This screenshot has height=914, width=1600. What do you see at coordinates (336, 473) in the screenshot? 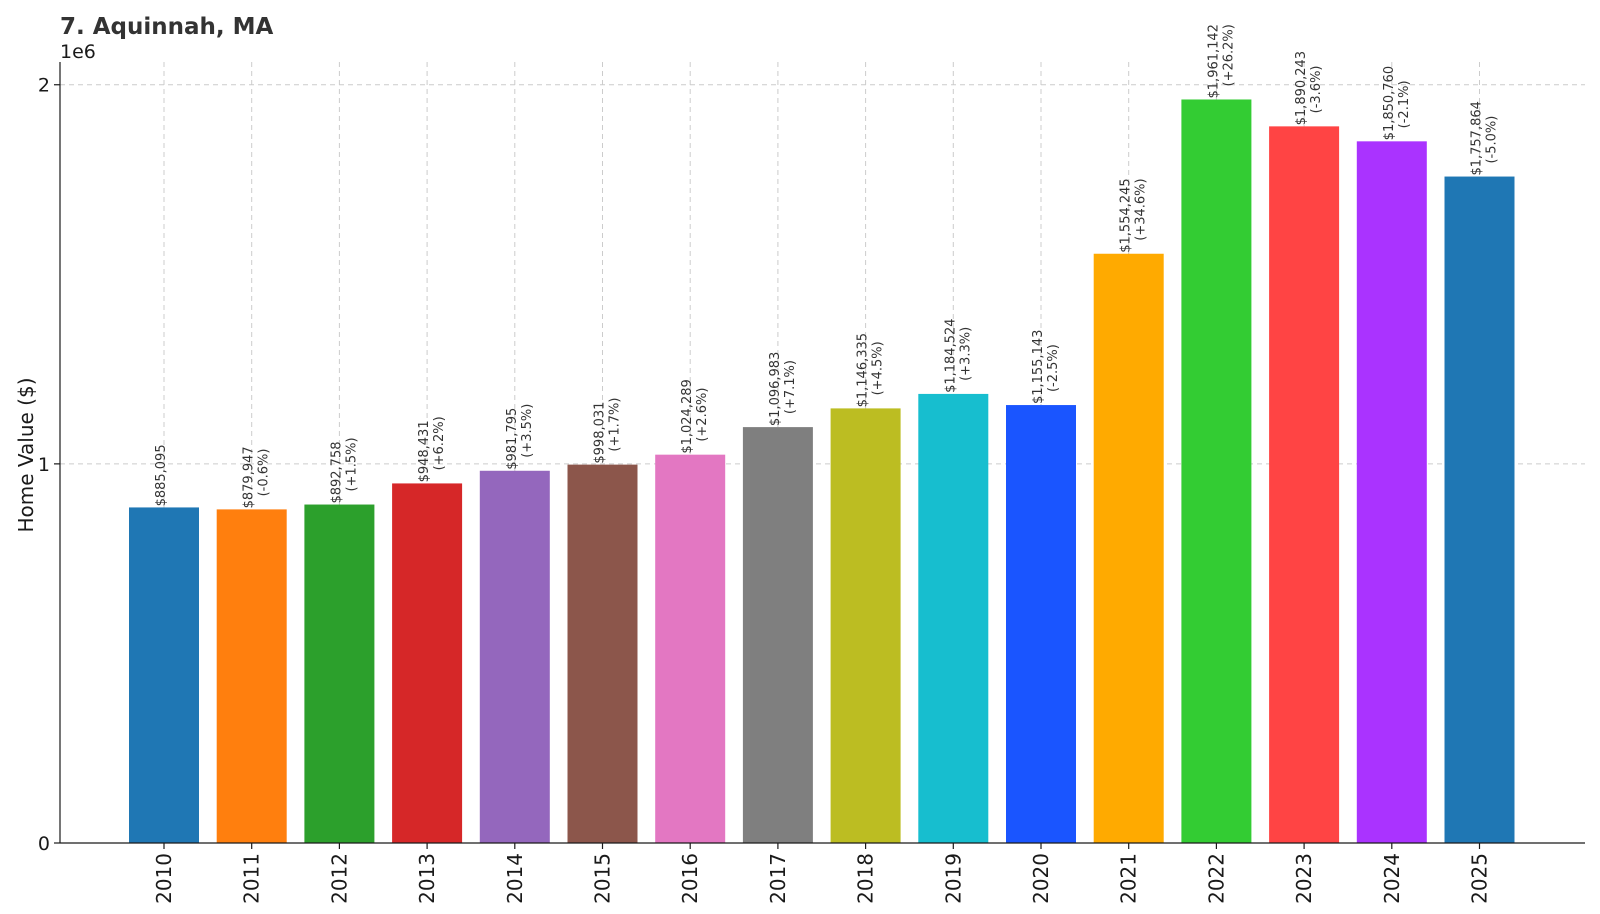
I see `value-label: $892,758` at bounding box center [336, 473].